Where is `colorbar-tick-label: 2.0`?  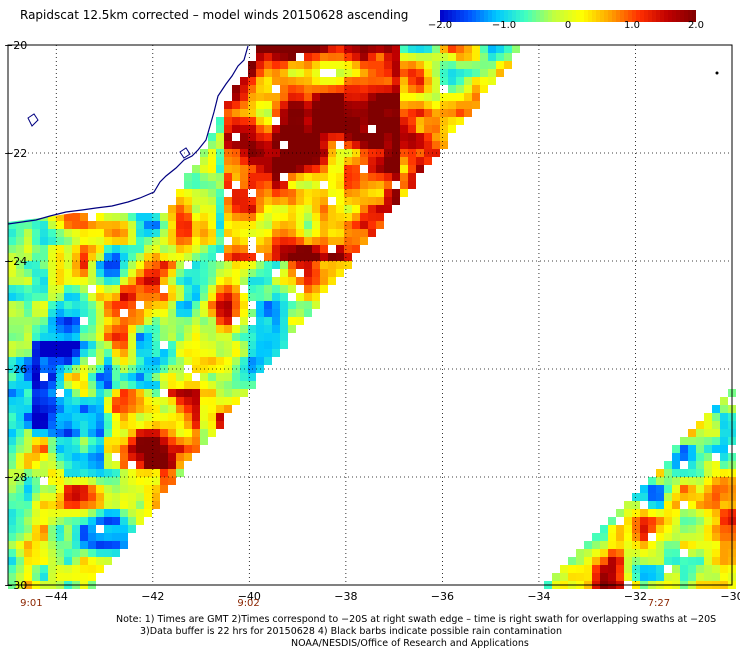 colorbar-tick-label: 2.0 is located at coordinates (696, 25).